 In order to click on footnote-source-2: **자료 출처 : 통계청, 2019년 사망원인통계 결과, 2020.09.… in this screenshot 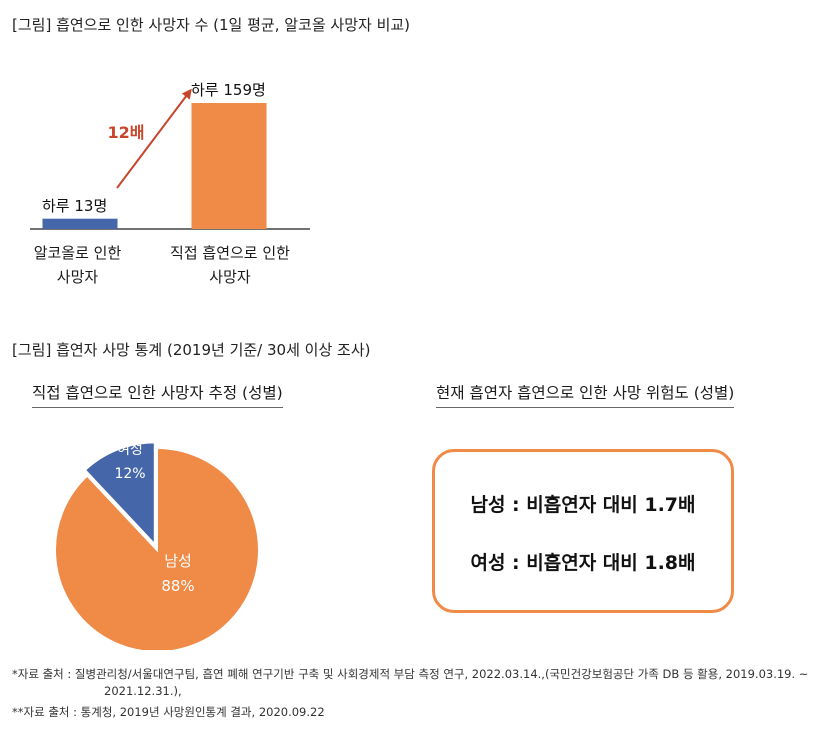, I will do `click(168, 712)`.